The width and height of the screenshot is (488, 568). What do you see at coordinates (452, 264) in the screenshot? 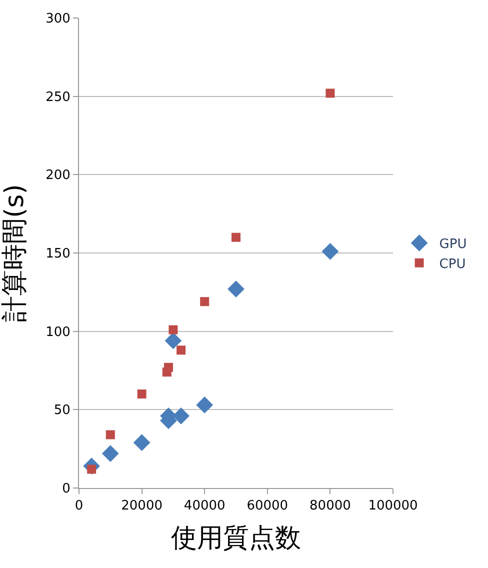
I see `legend-label: CPU` at bounding box center [452, 264].